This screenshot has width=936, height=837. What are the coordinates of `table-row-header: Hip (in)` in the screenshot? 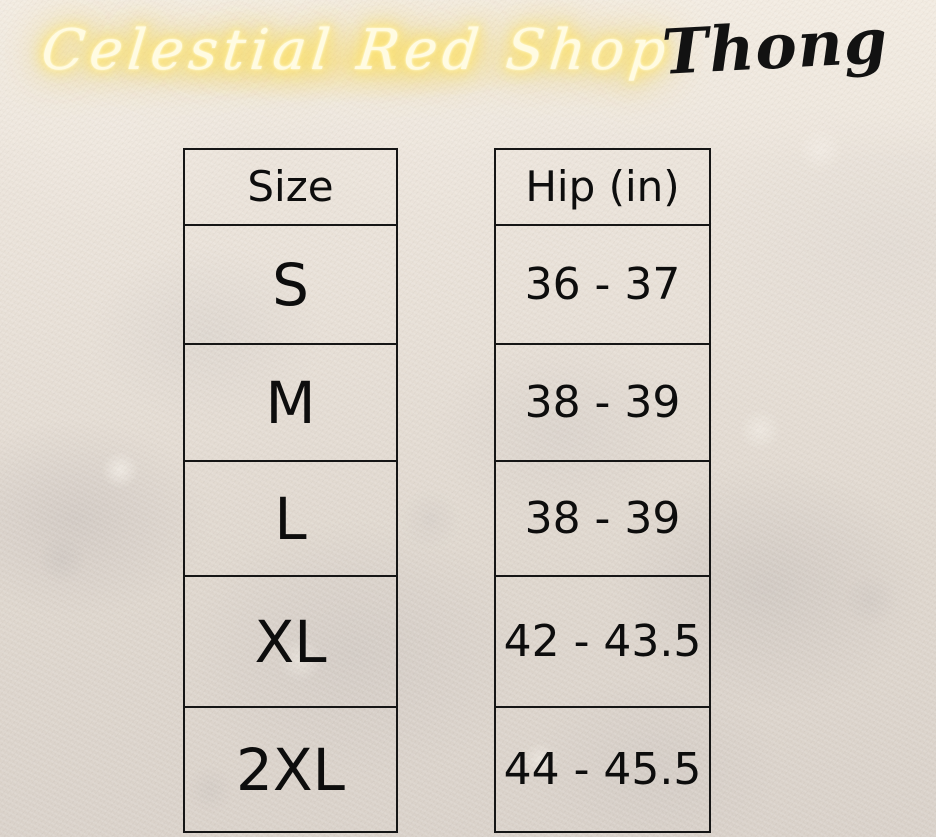 It's located at (602, 187).